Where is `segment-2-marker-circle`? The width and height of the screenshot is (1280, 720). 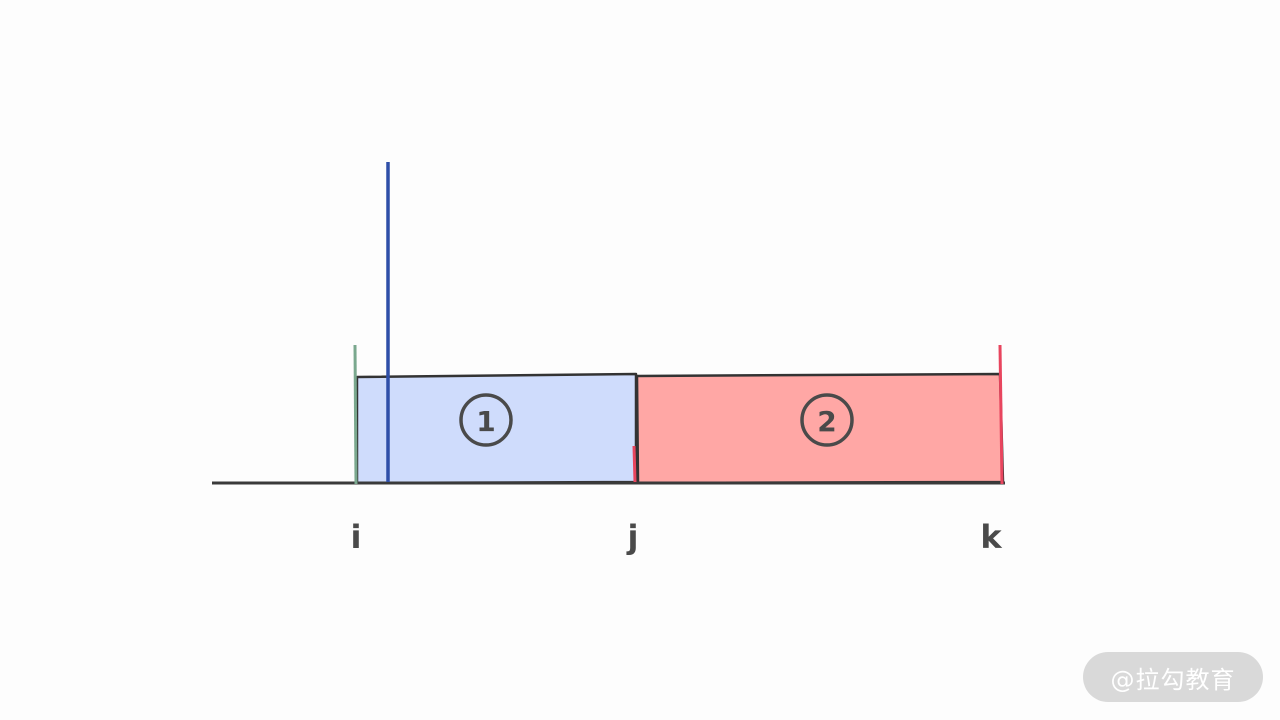
segment-2-marker-circle is located at coordinates (827, 420).